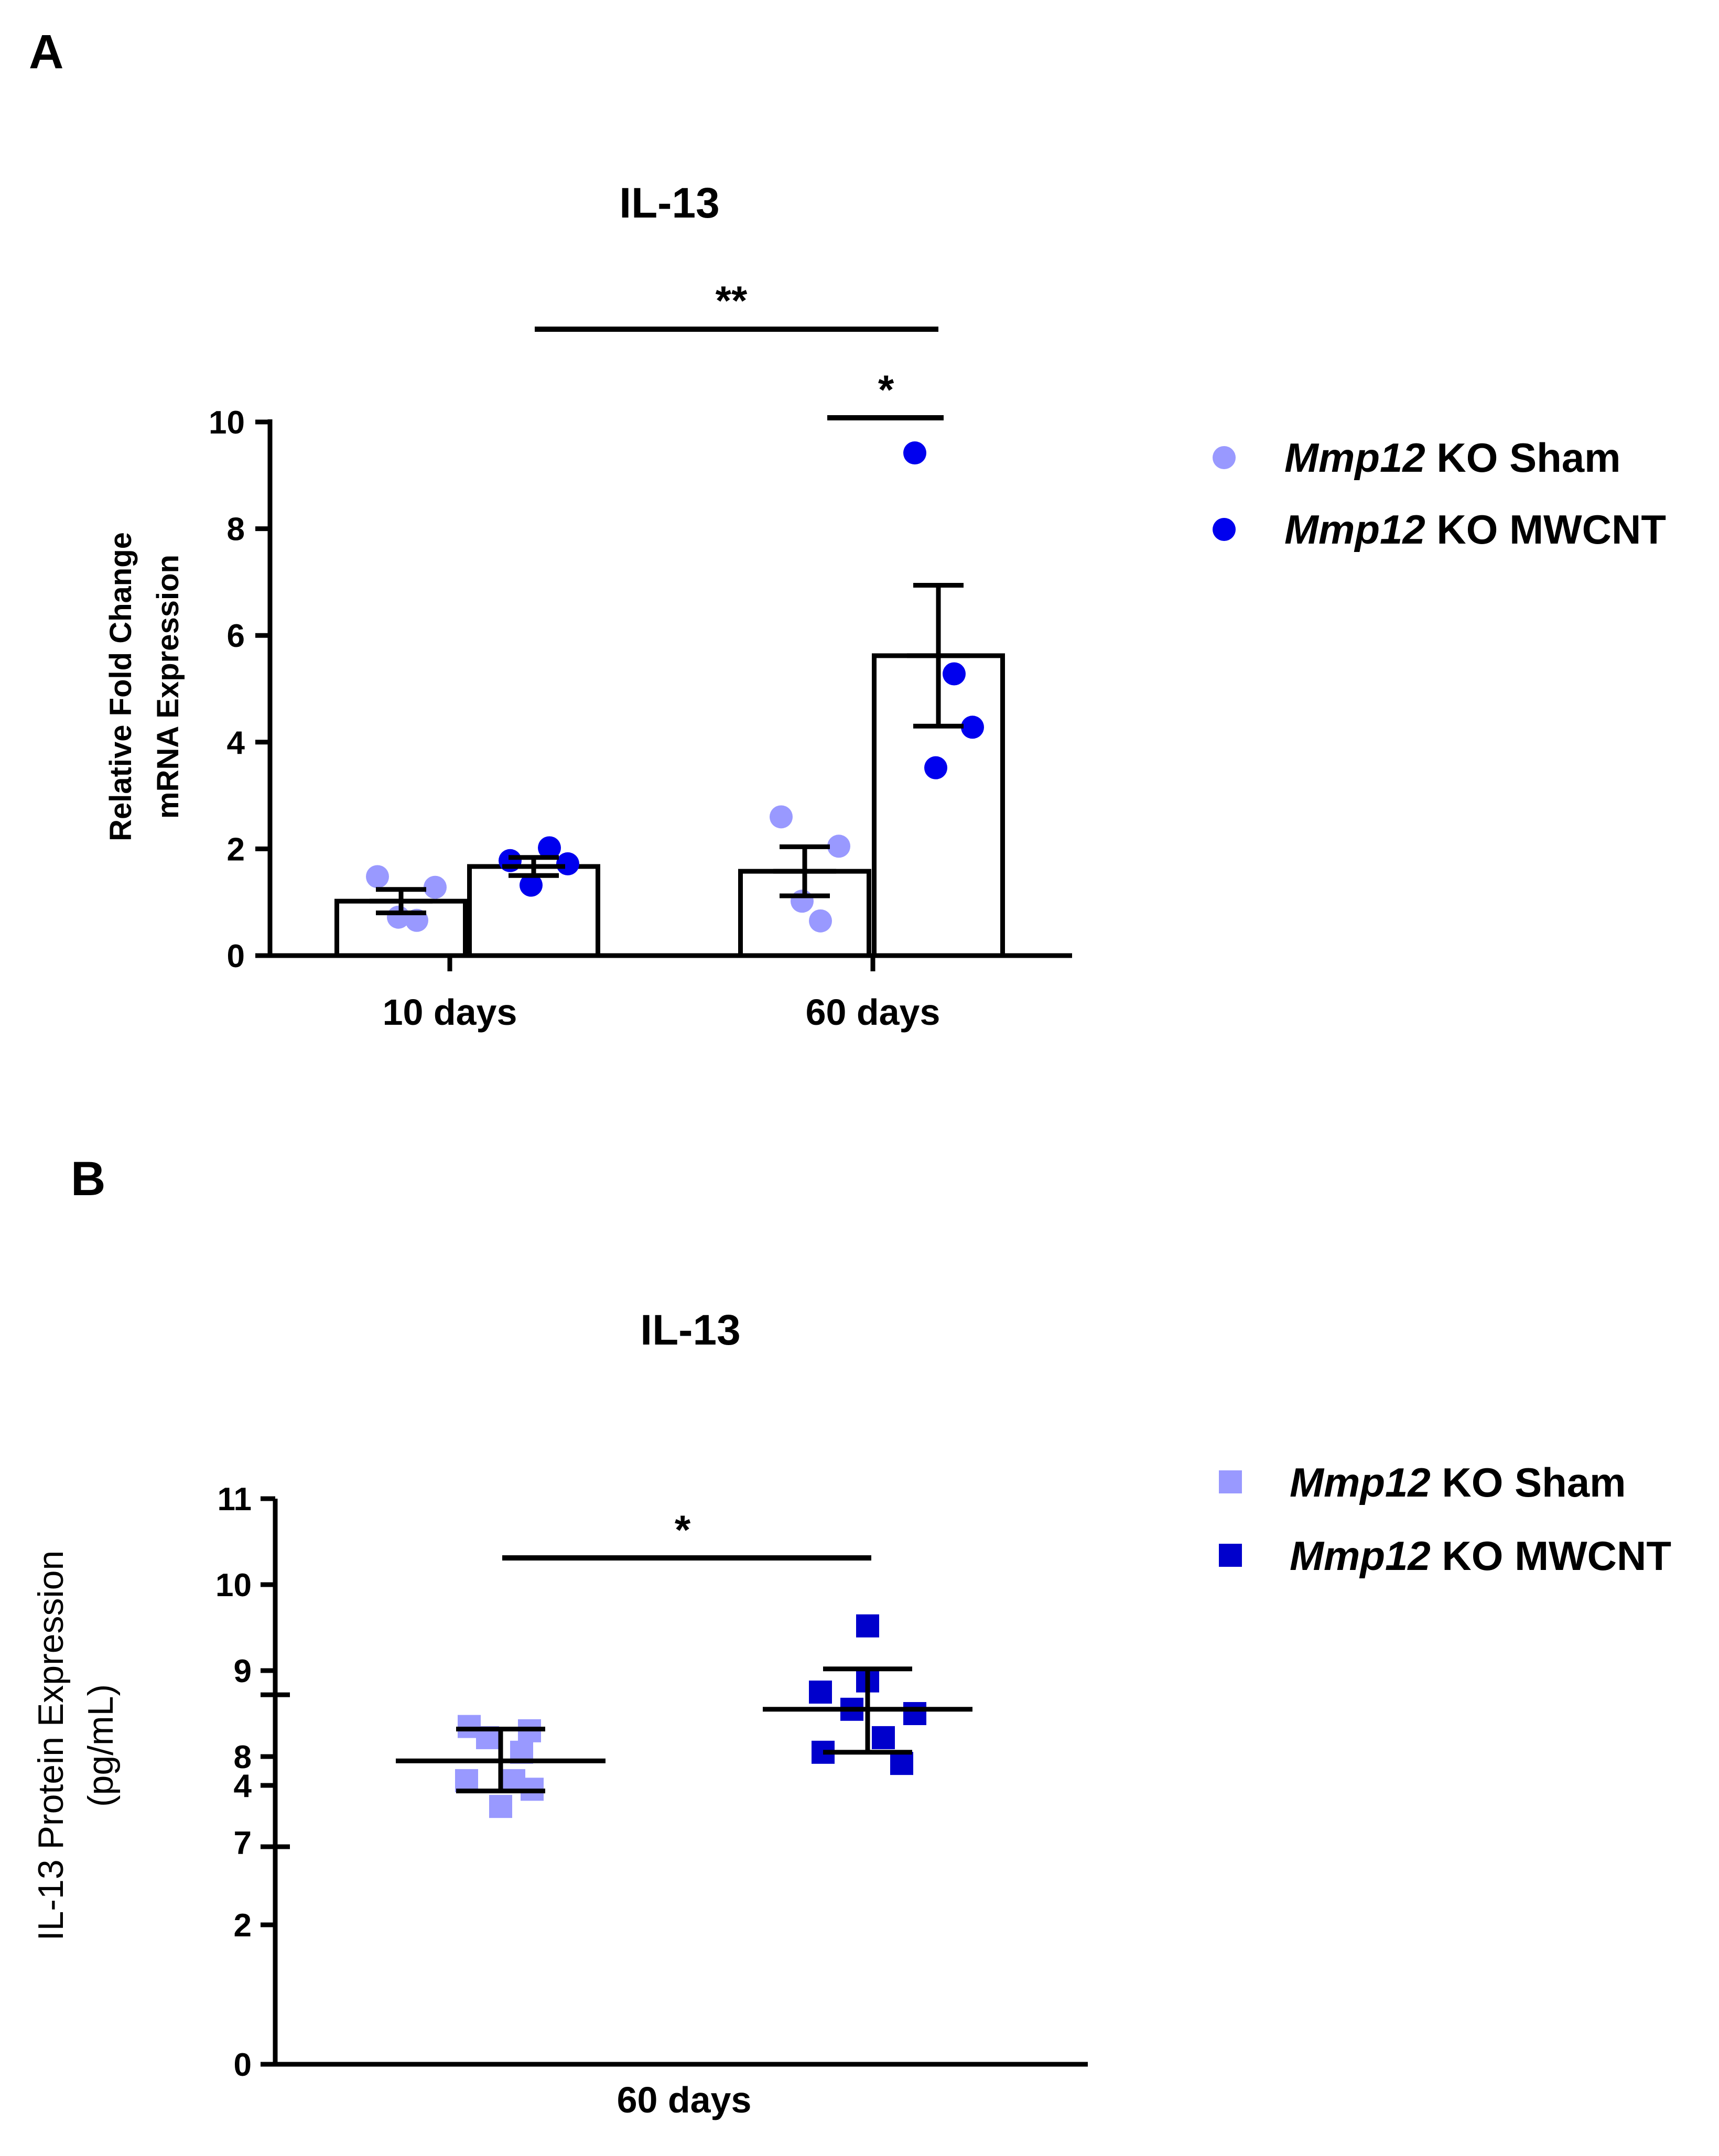 The height and width of the screenshot is (2156, 1719). I want to click on legend-b-mwcnt-rest: KO MWCNT, so click(1551, 1556).